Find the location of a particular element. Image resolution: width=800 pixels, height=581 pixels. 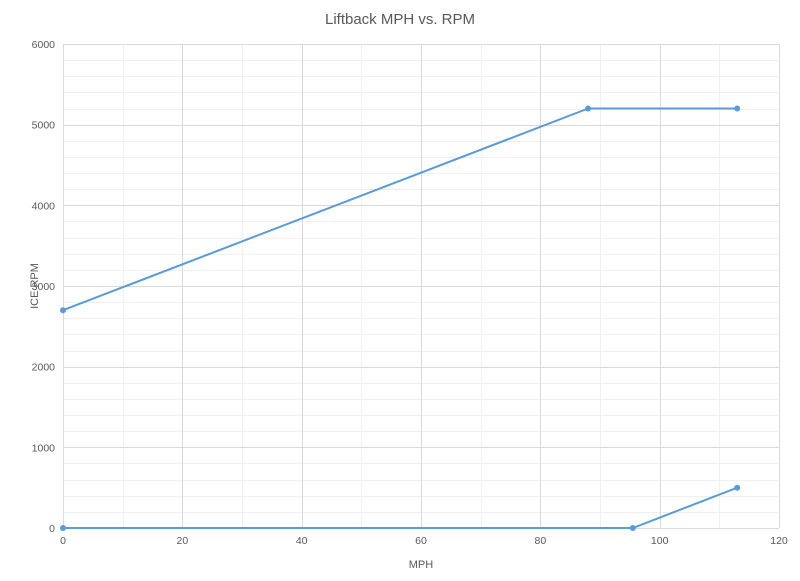

y-tick-label: 6000 is located at coordinates (44, 45).